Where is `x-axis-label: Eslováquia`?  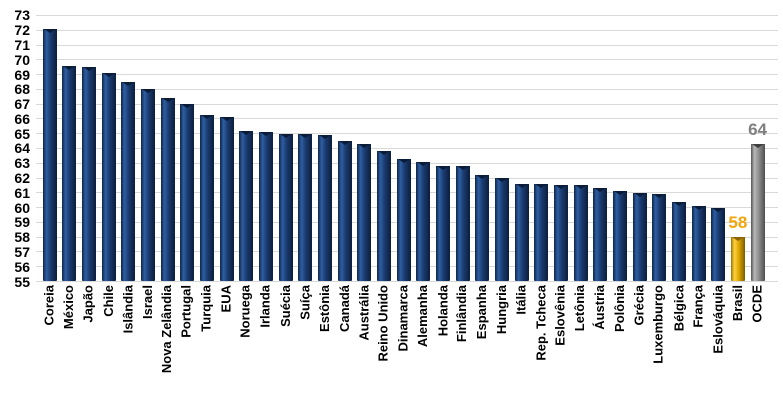 x-axis-label: Eslováquia is located at coordinates (718, 319).